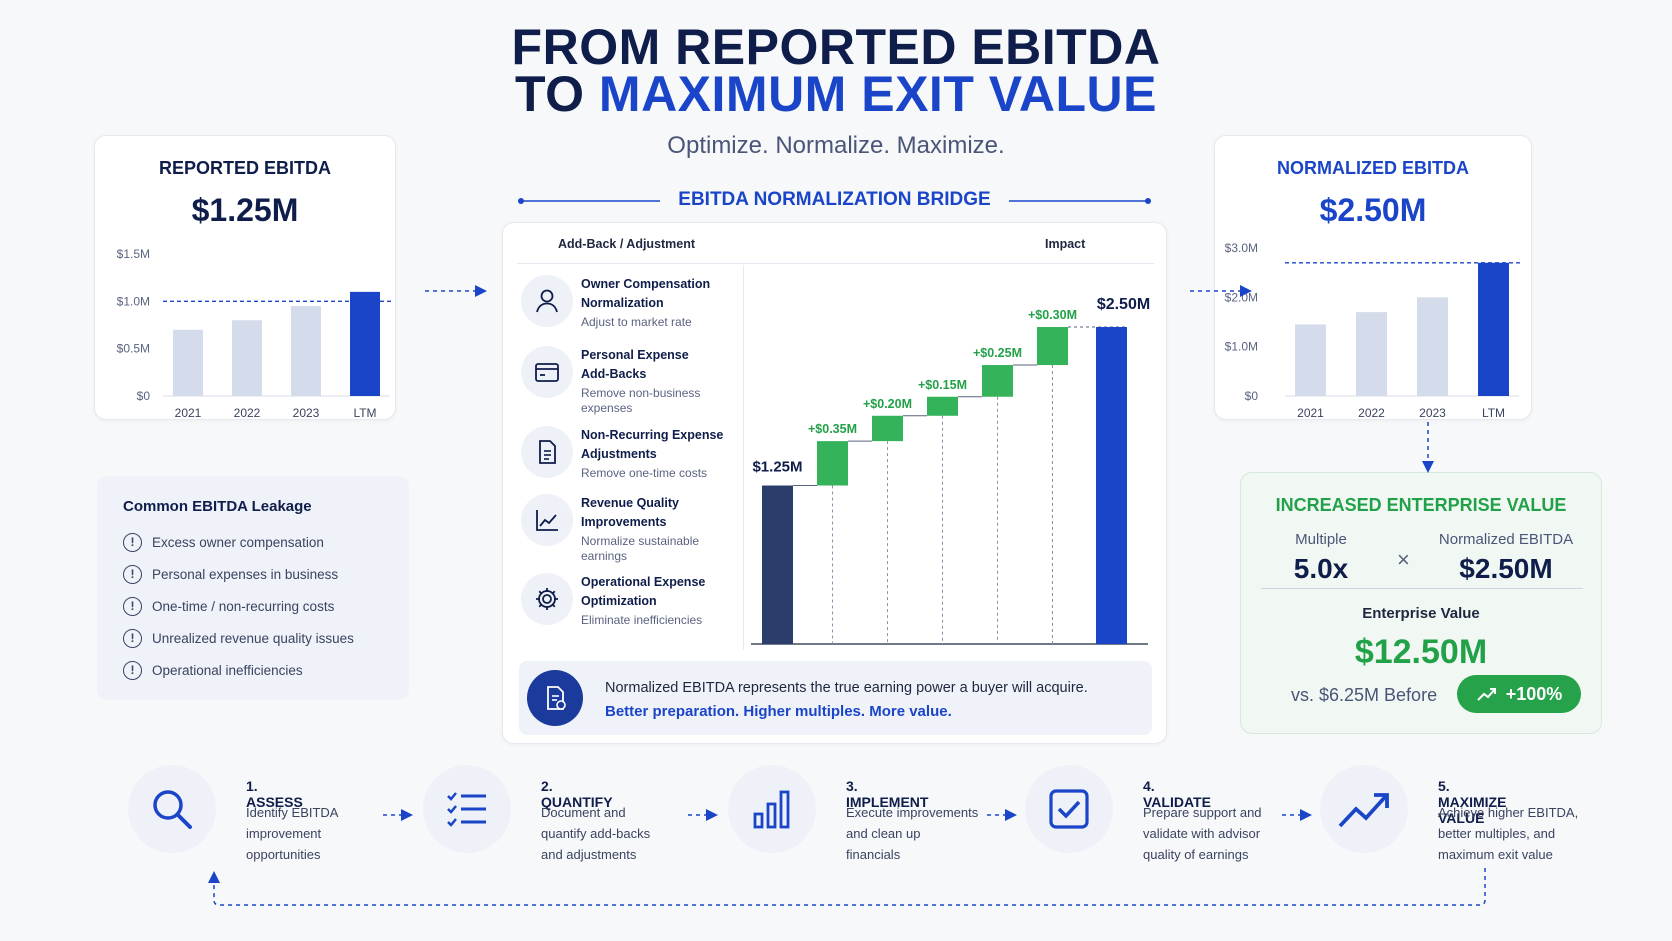  Describe the element at coordinates (877, 94) in the screenshot. I see `title-highlight: MAXIMUM EXIT VALUE` at that location.